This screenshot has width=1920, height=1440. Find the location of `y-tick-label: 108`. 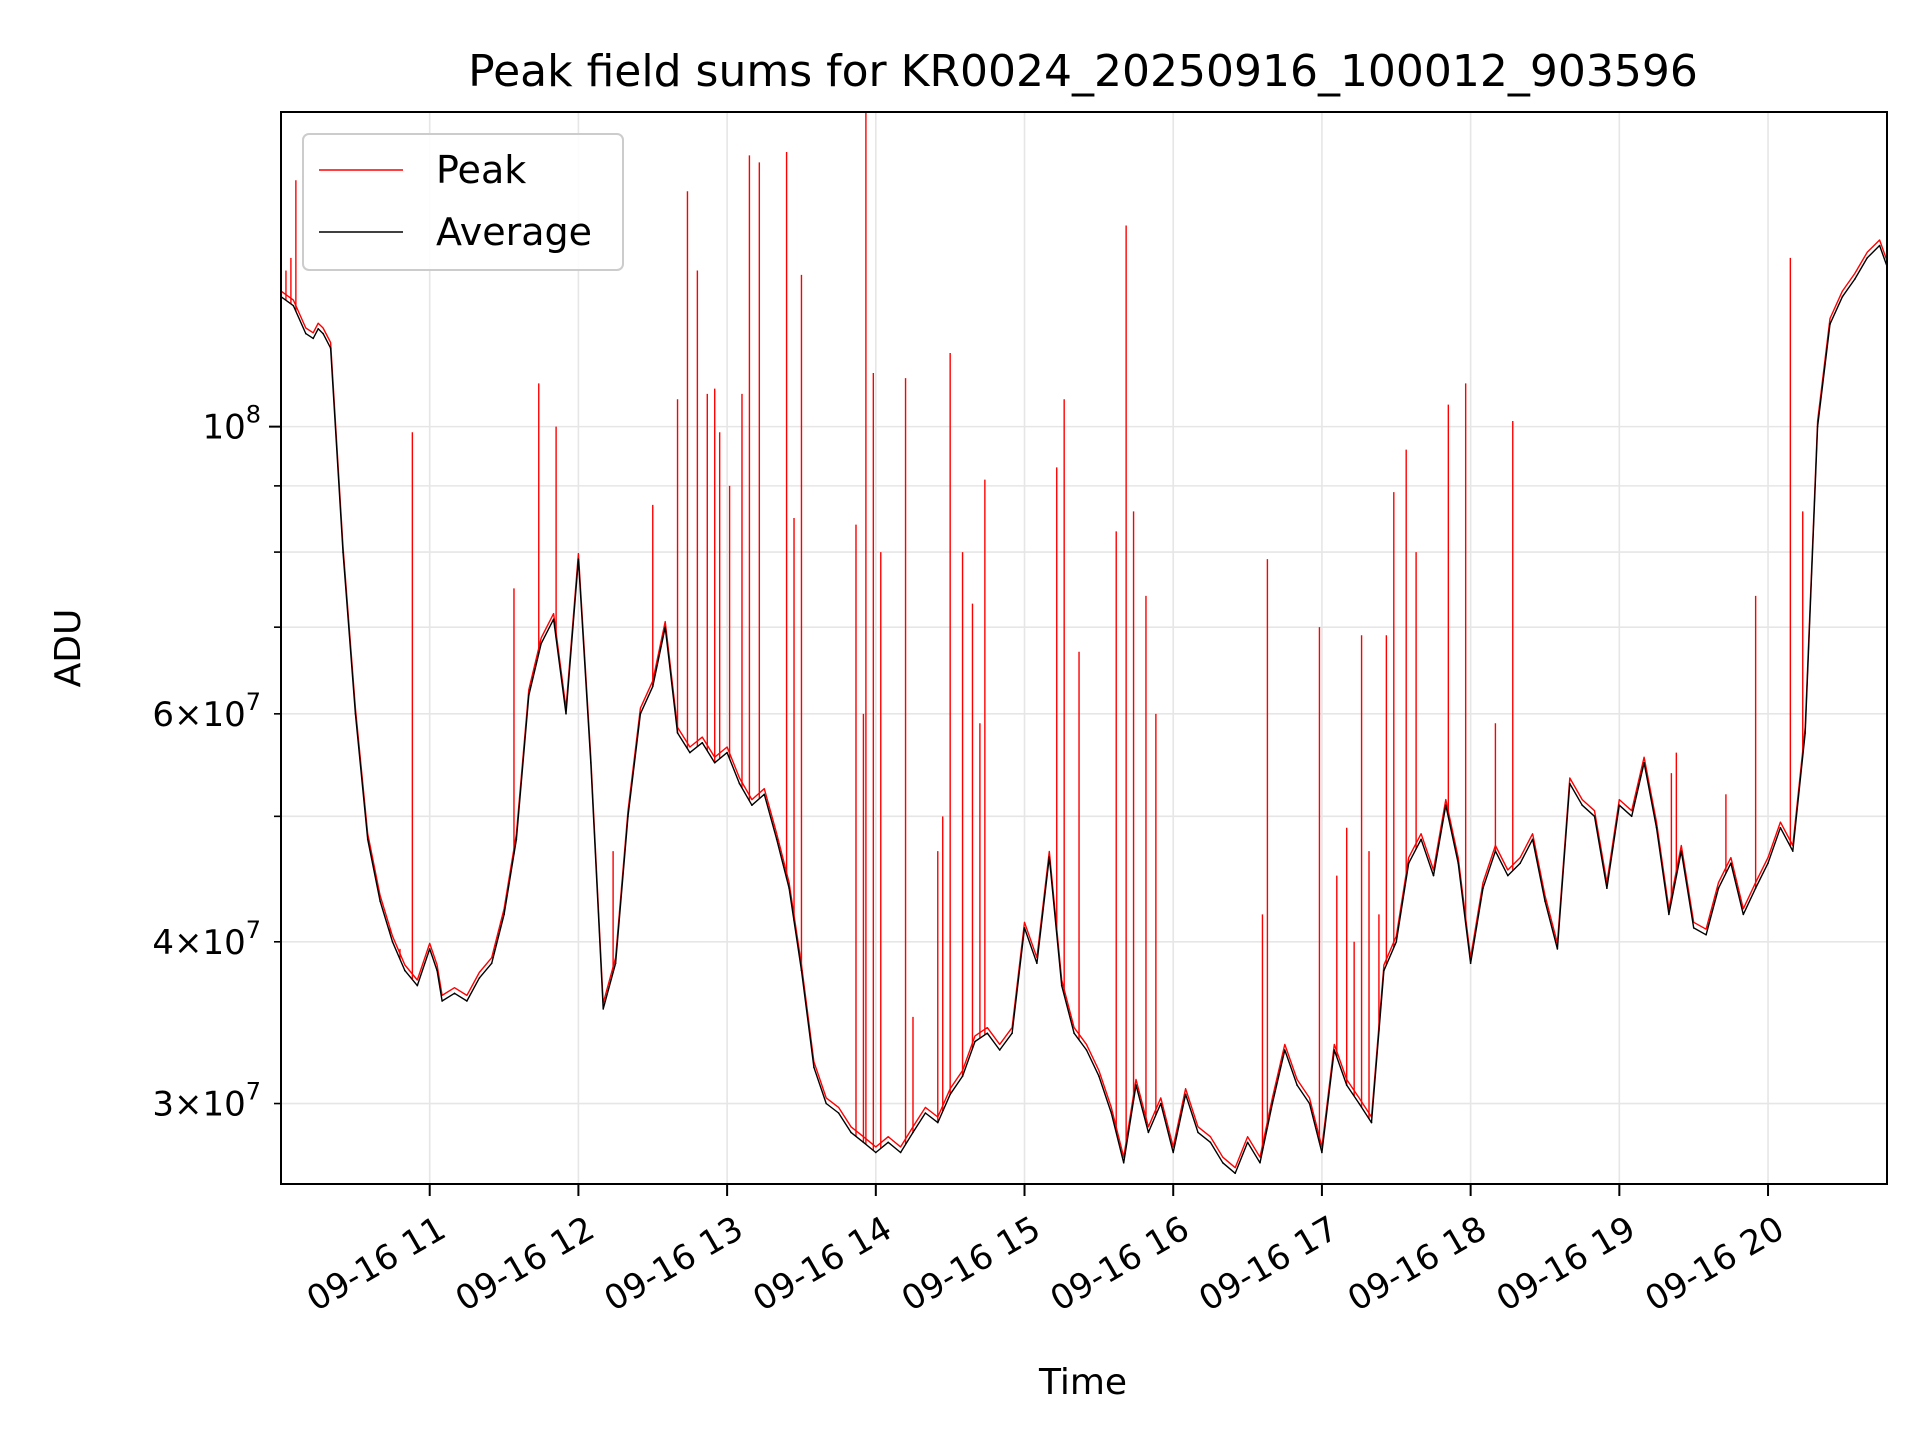

y-tick-label: 108 is located at coordinates (231, 424).